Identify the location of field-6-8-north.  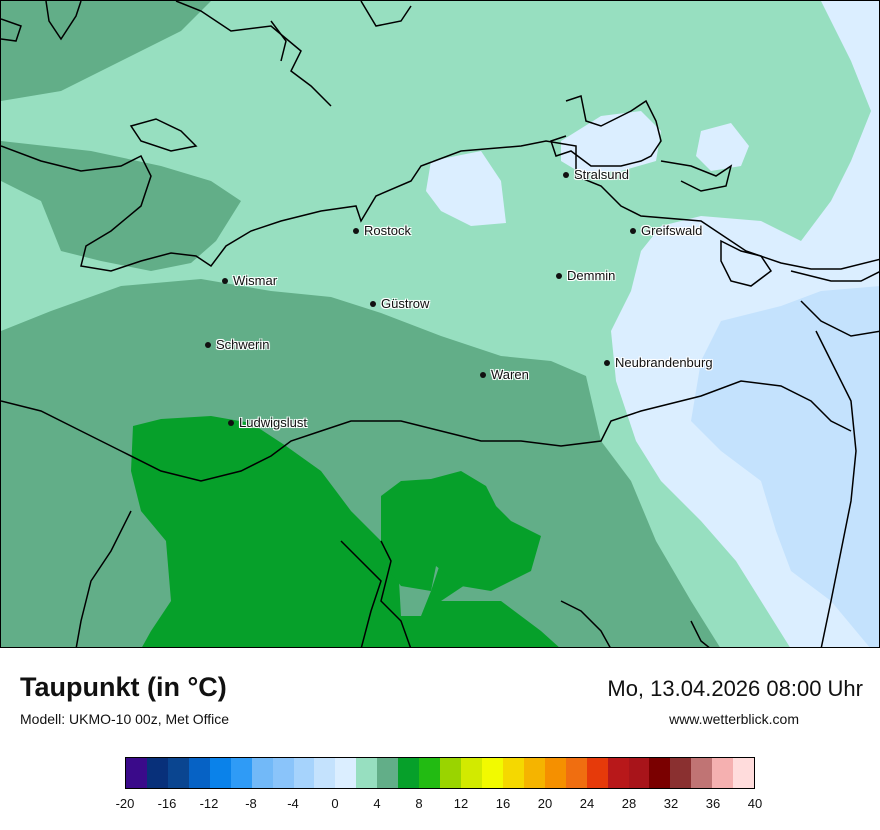
(106, 51).